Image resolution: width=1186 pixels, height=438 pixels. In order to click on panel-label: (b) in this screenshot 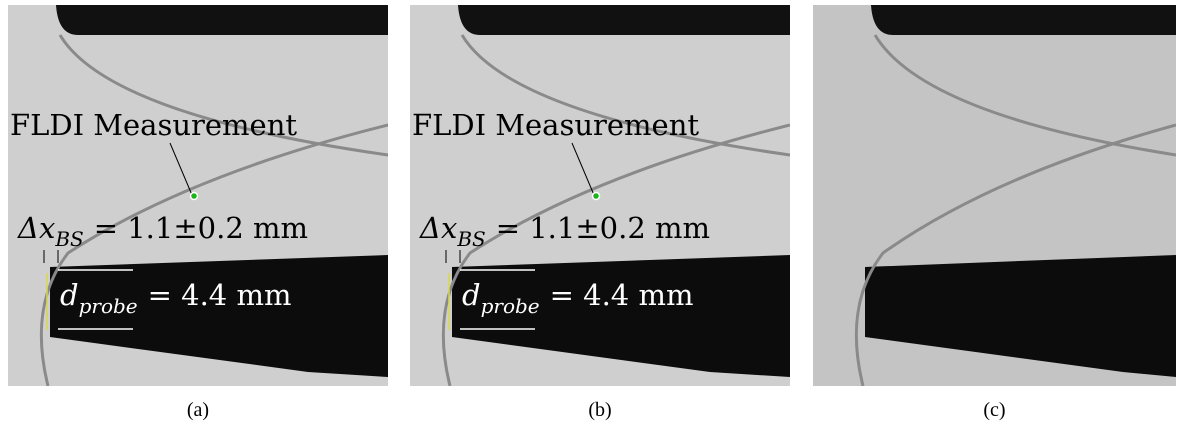, I will do `click(599, 410)`.